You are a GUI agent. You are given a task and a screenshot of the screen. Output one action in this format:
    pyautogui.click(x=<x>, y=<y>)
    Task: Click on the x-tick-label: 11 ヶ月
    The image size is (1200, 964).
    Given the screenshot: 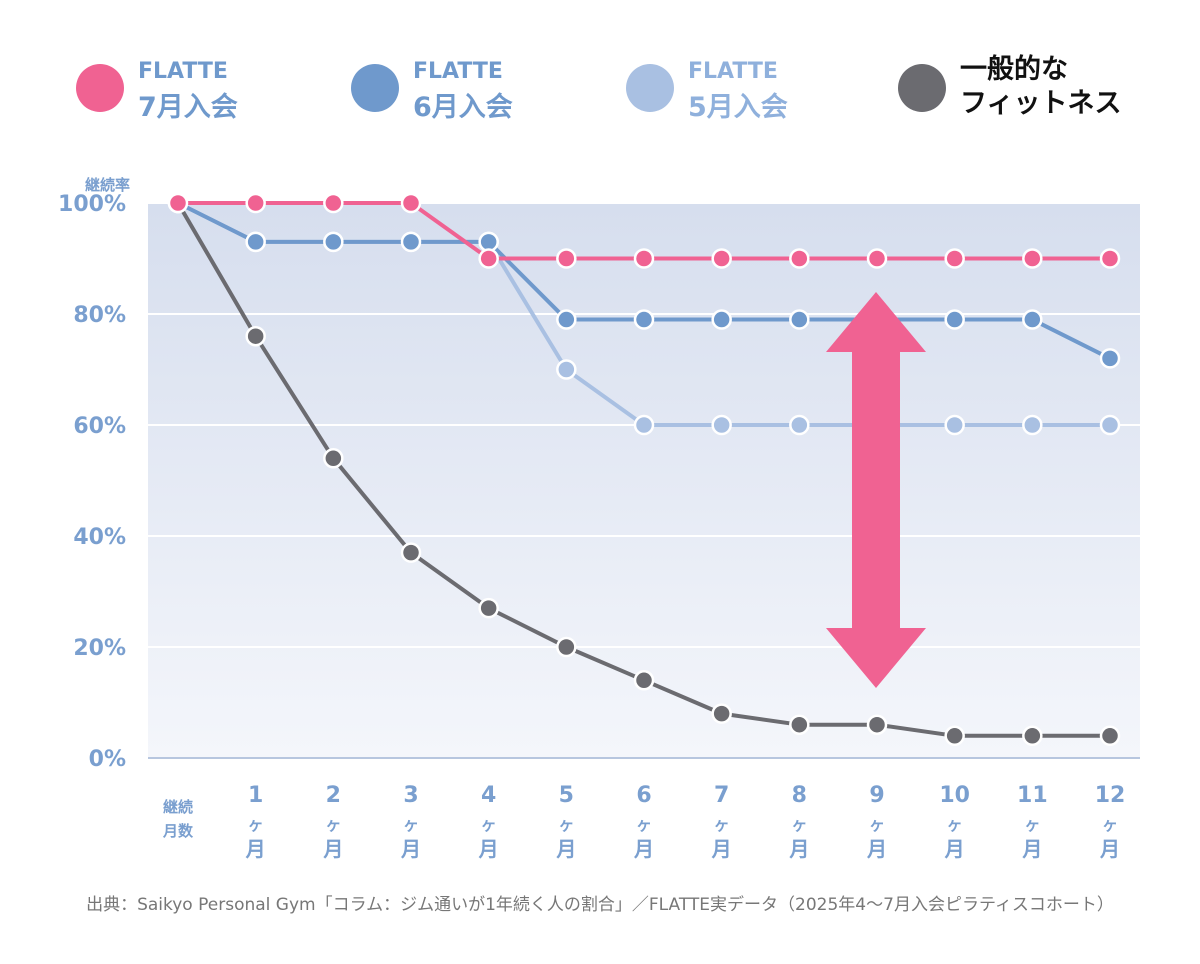 What is the action you would take?
    pyautogui.click(x=1032, y=822)
    